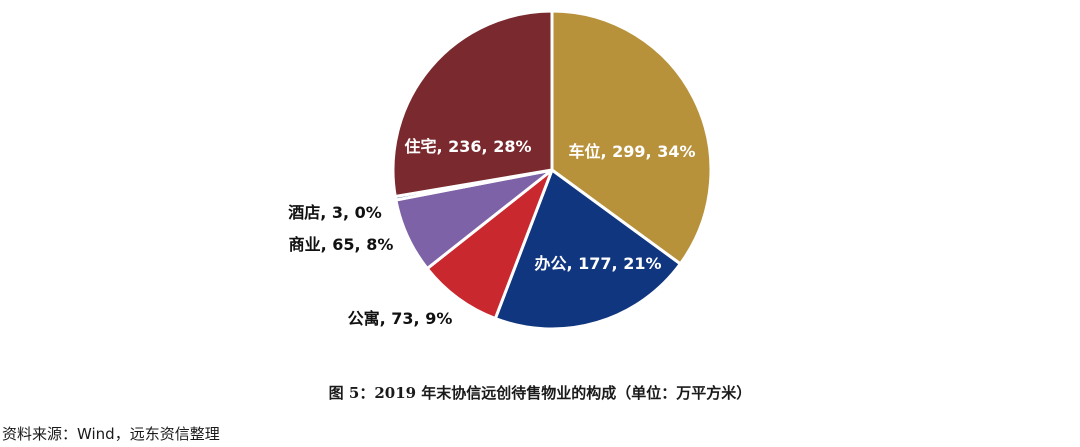  Describe the element at coordinates (468, 146) in the screenshot. I see `slice-label-6: 住宅, 236, 28%` at that location.